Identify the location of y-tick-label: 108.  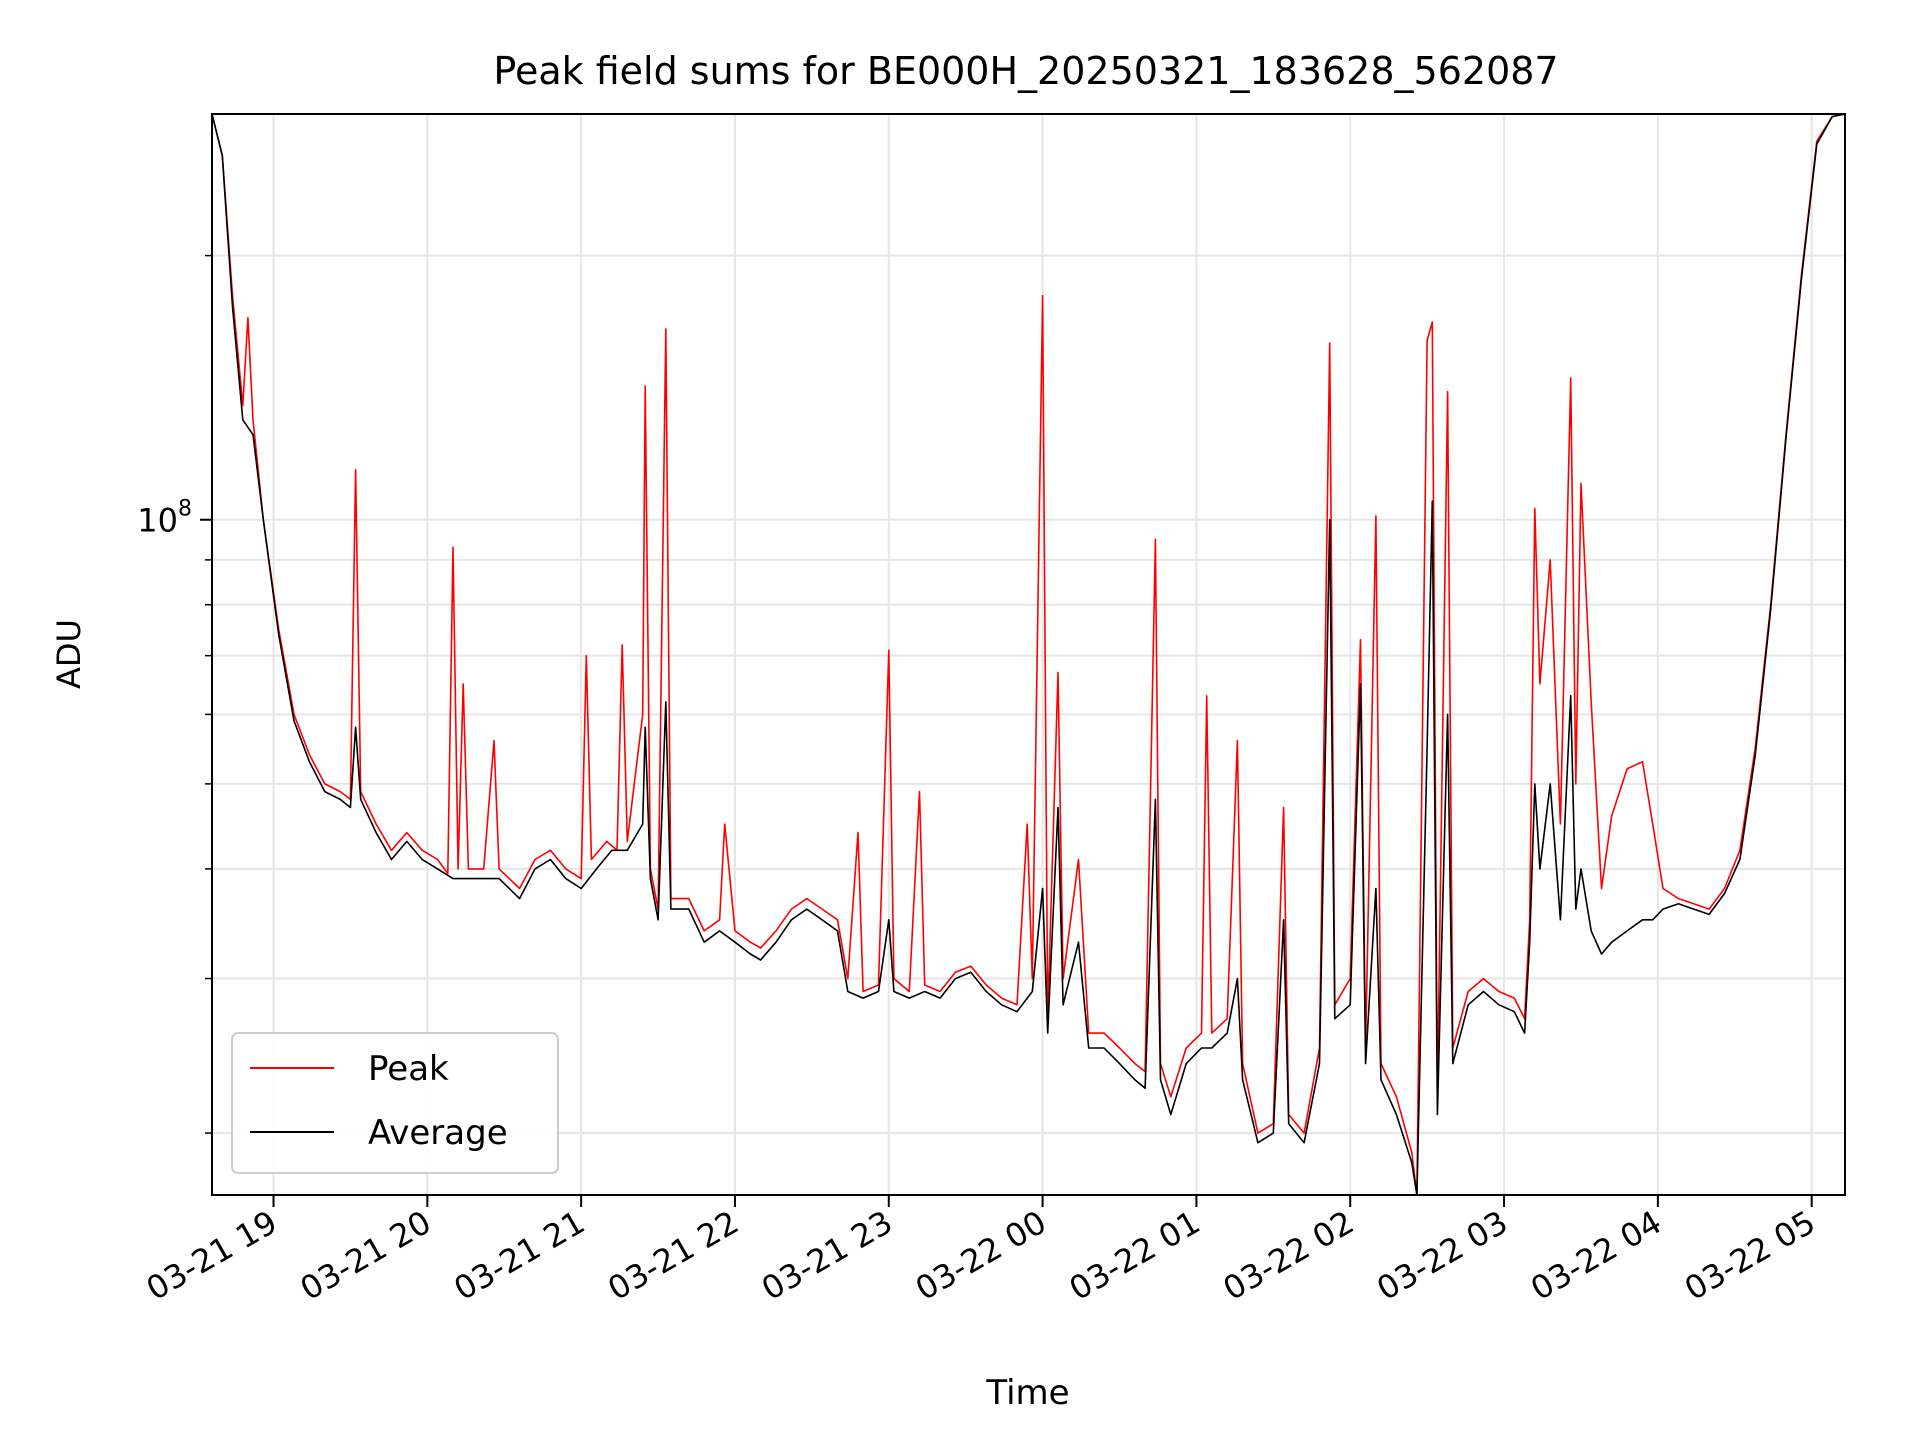
(164, 518).